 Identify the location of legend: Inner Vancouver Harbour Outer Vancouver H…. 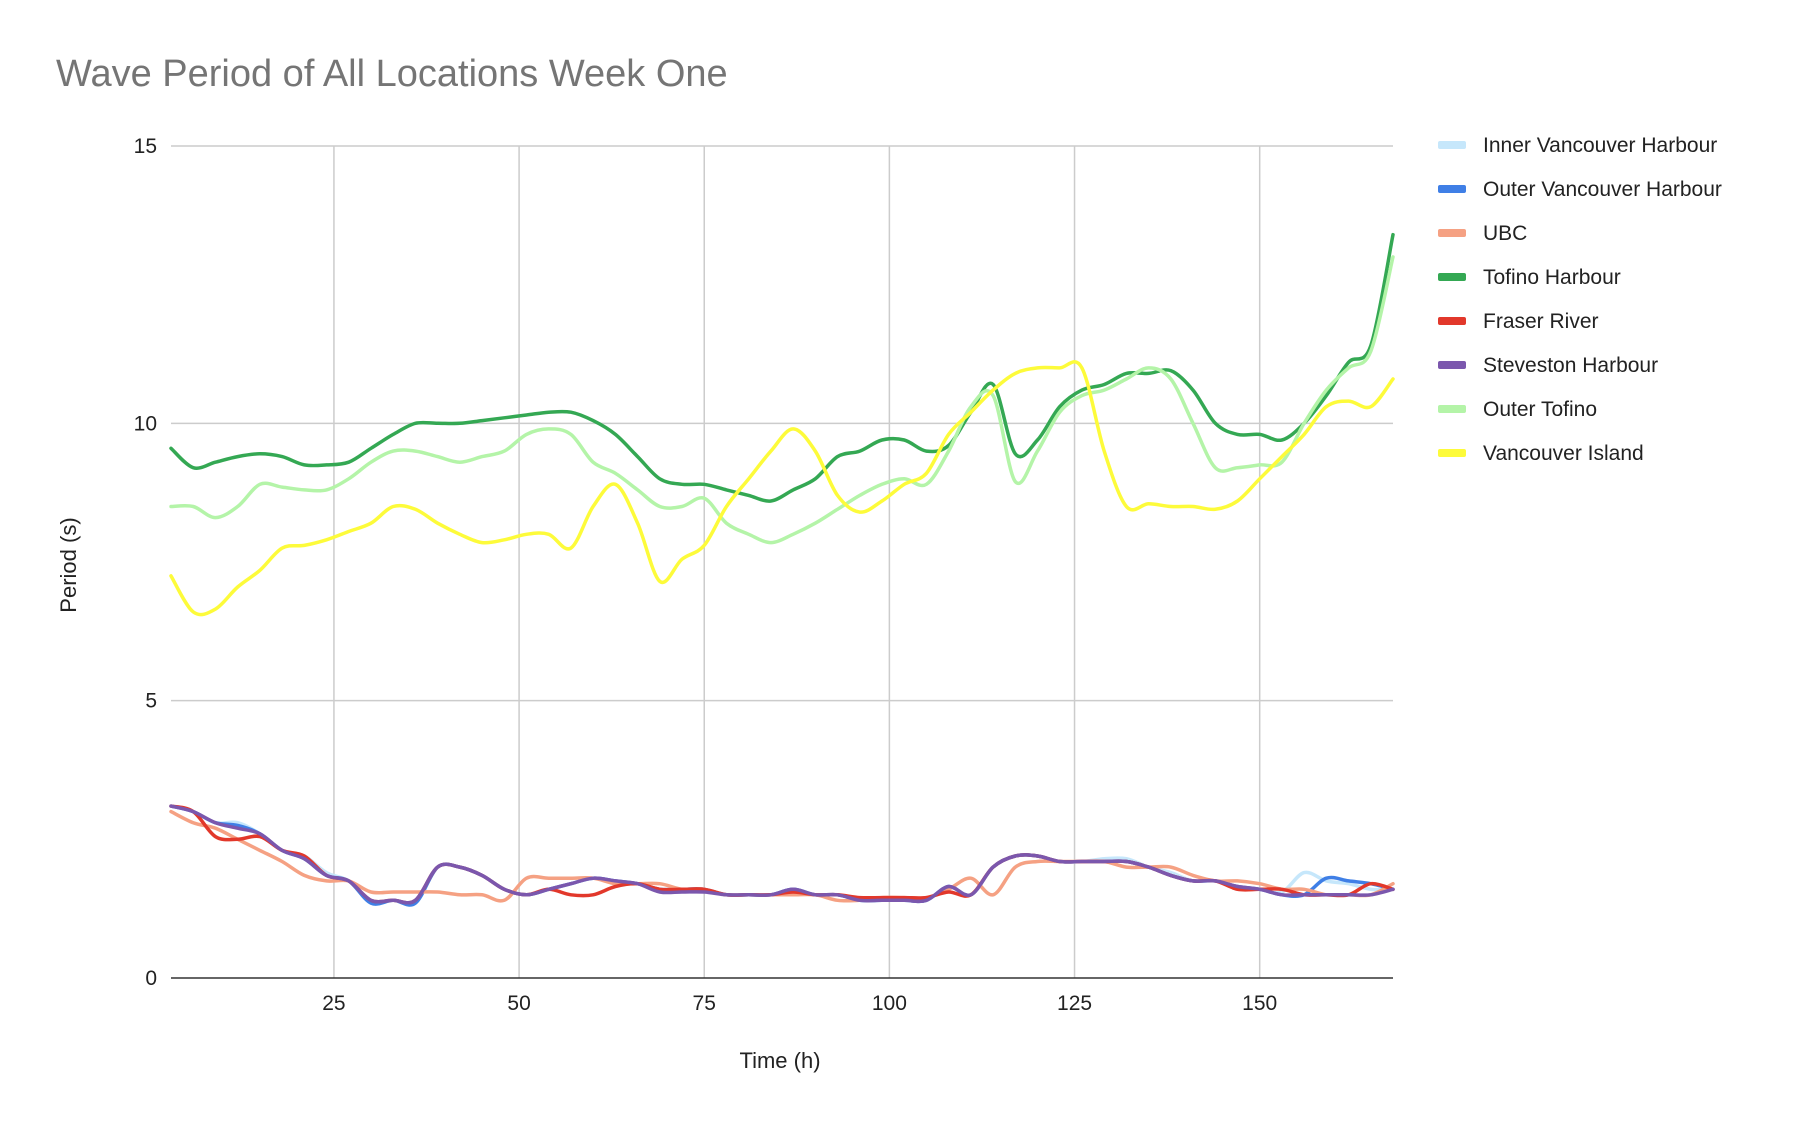
(1580, 299).